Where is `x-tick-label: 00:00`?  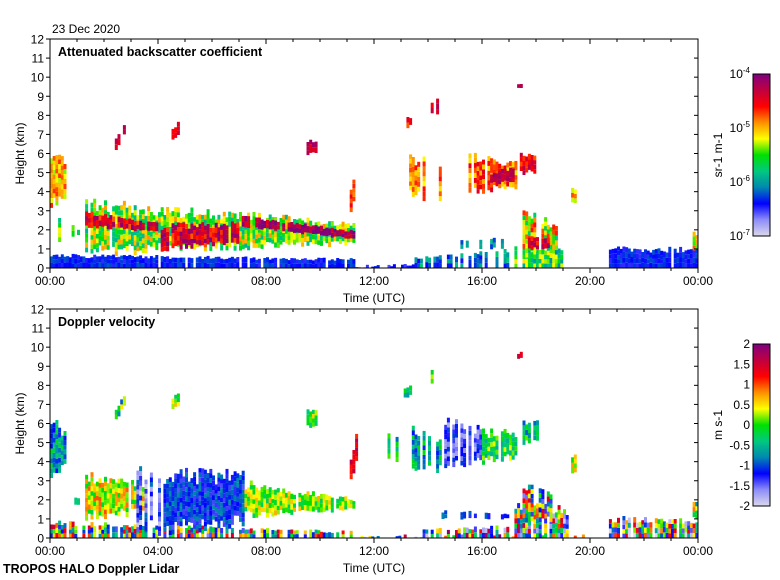
x-tick-label: 00:00 is located at coordinates (698, 551).